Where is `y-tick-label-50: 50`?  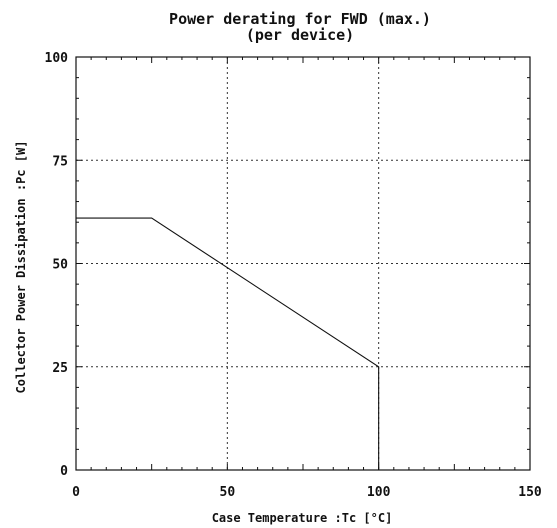
y-tick-label-50: 50 is located at coordinates (60, 265).